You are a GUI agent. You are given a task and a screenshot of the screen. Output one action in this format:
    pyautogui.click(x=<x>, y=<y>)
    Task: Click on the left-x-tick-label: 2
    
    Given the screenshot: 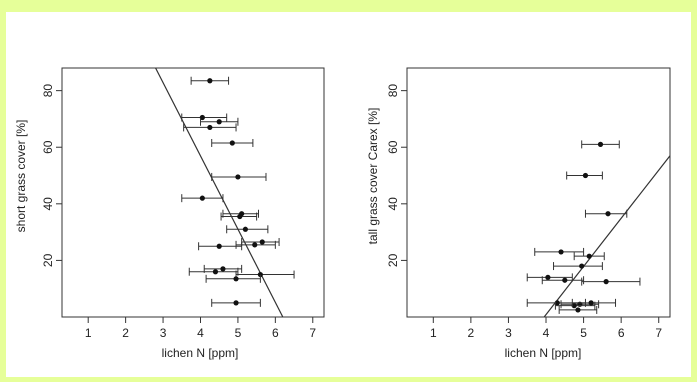 What is the action you would take?
    pyautogui.click(x=125, y=333)
    